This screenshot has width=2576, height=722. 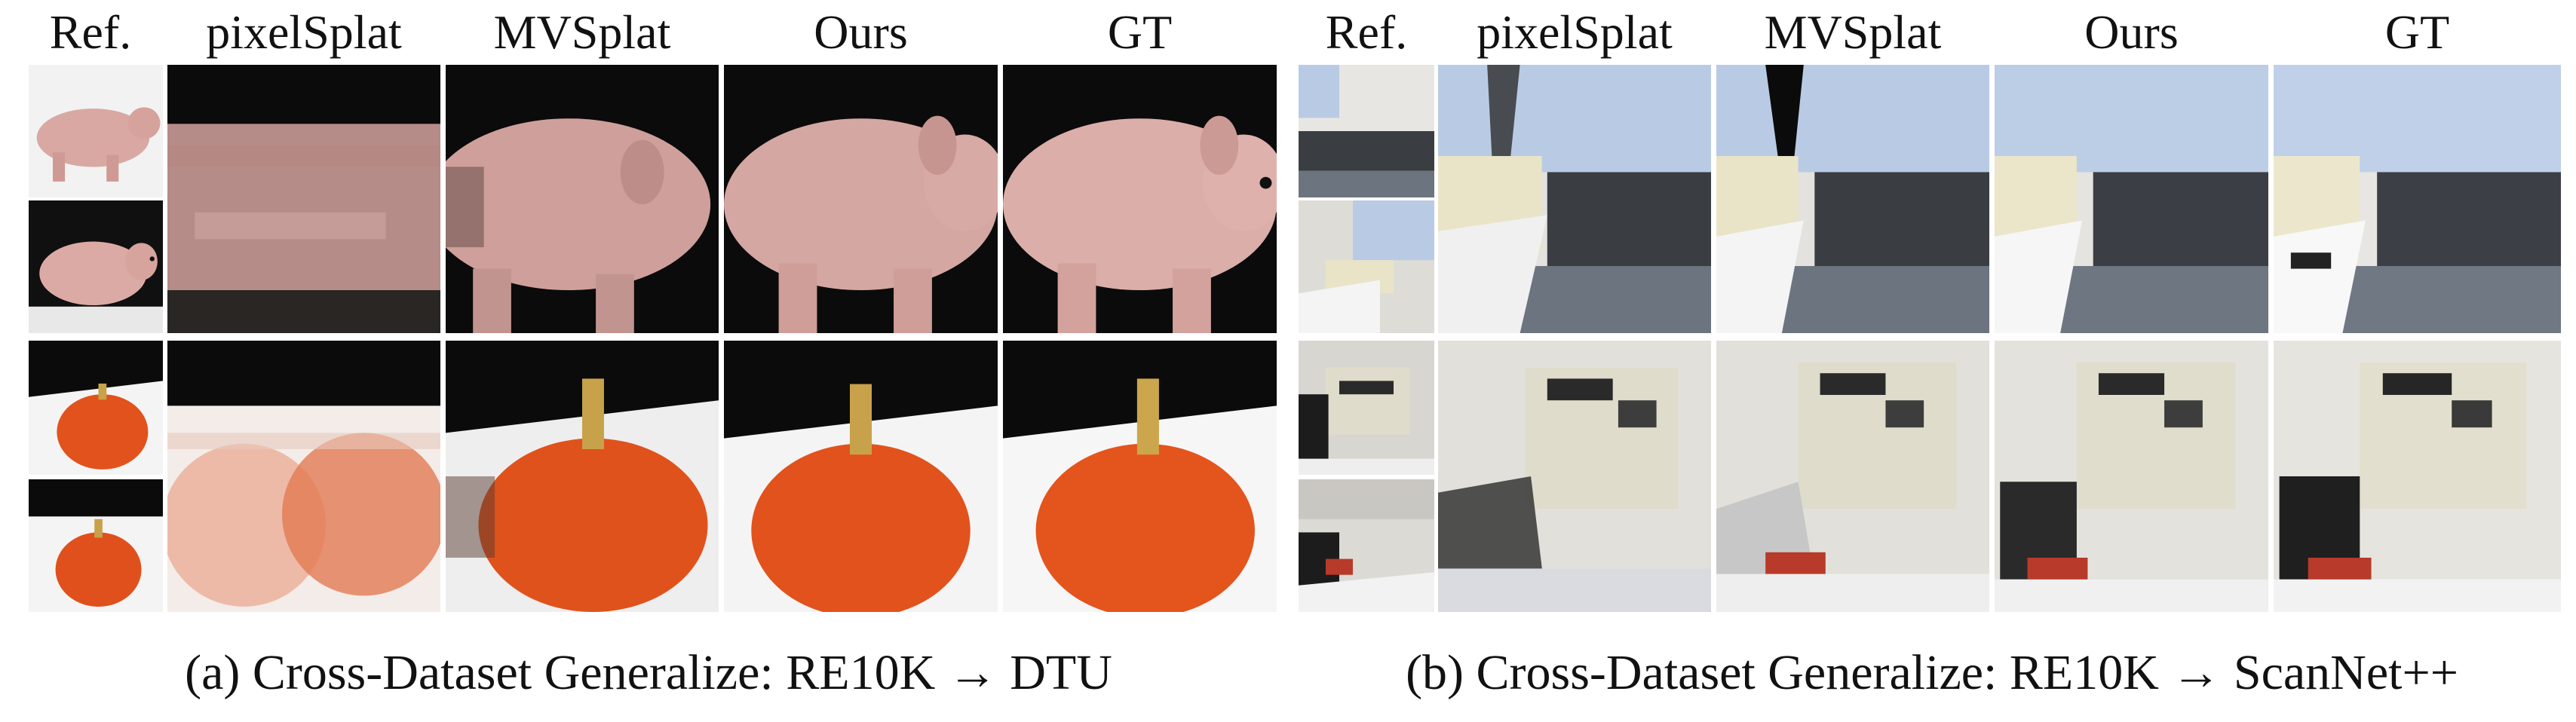 What do you see at coordinates (2417, 32) in the screenshot?
I see `panel-b-header-gt: GT` at bounding box center [2417, 32].